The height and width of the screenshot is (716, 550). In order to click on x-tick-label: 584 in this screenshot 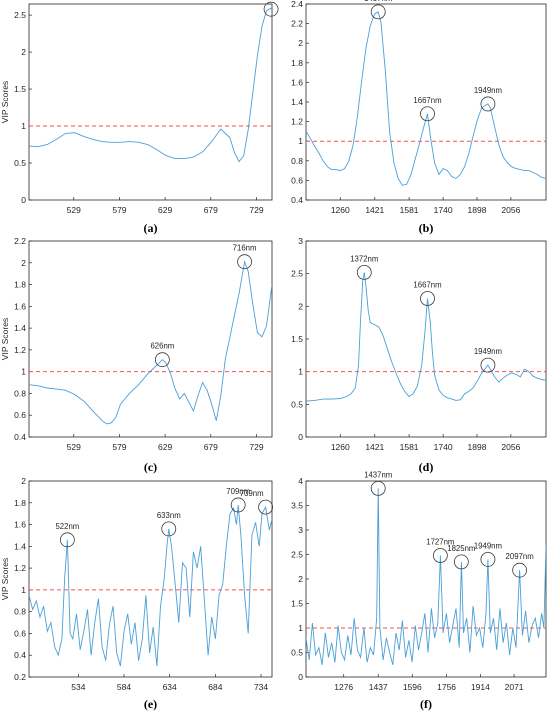, I will do `click(124, 687)`.